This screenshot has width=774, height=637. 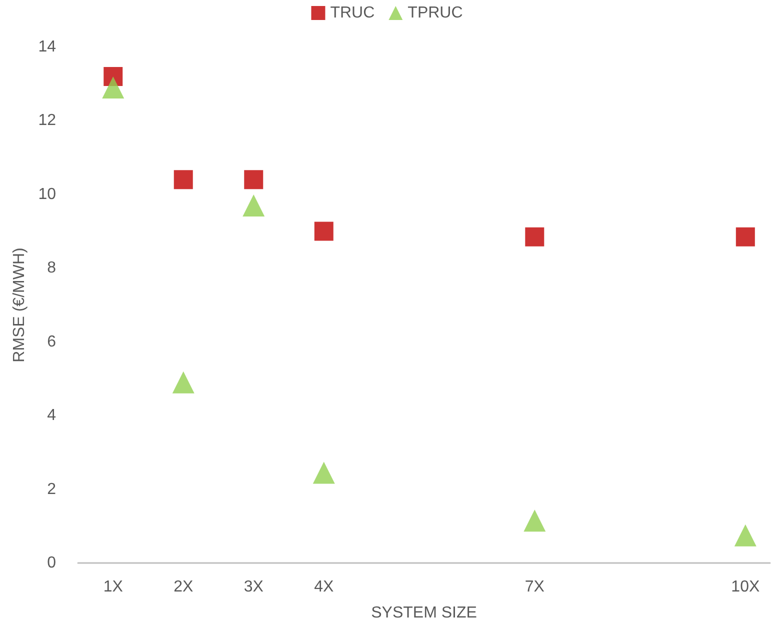 What do you see at coordinates (184, 587) in the screenshot?
I see `x-tick-label: 2X` at bounding box center [184, 587].